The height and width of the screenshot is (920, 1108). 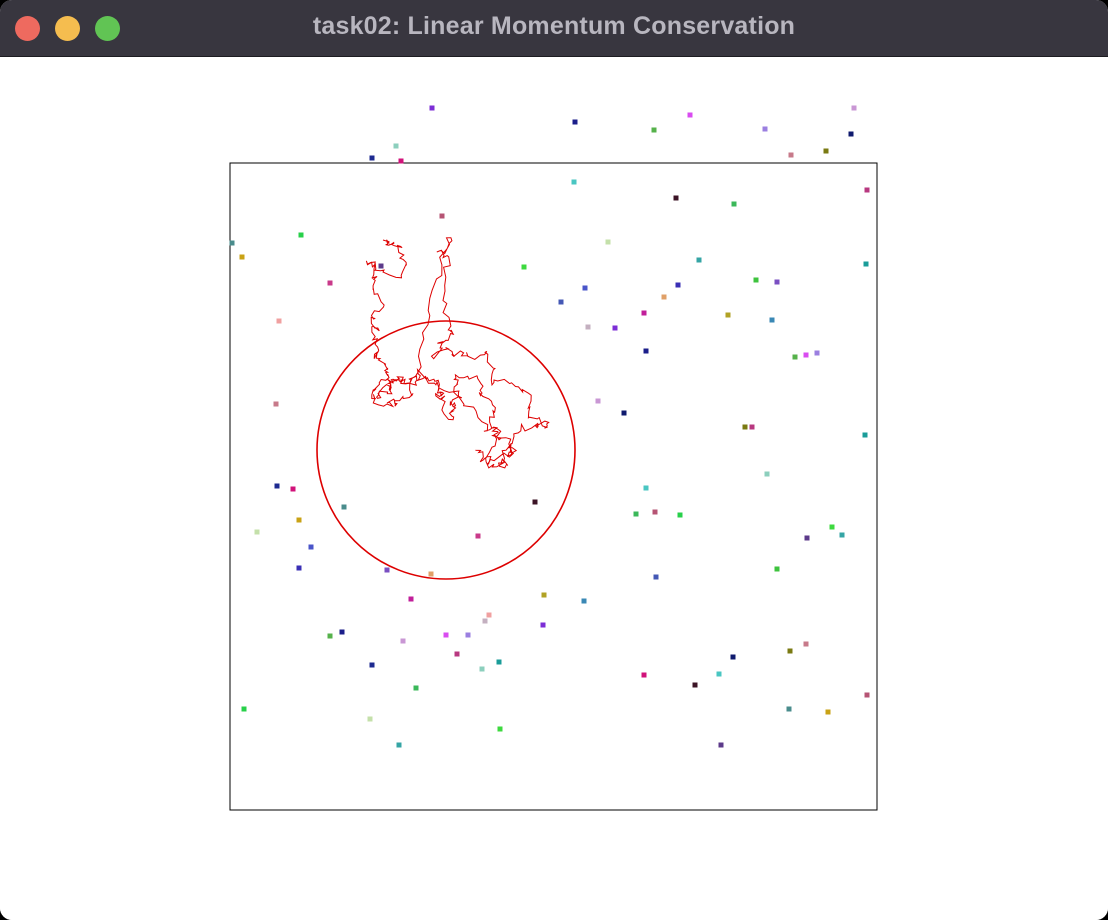 I want to click on window-title: task02: Linear Momentum Conservation, so click(x=554, y=26).